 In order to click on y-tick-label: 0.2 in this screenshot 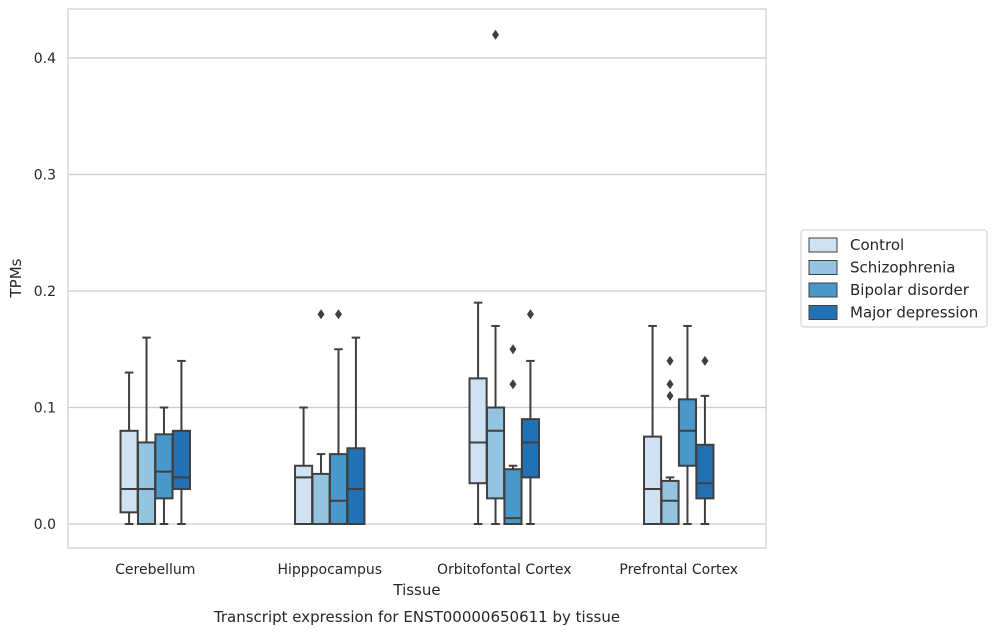, I will do `click(45, 292)`.